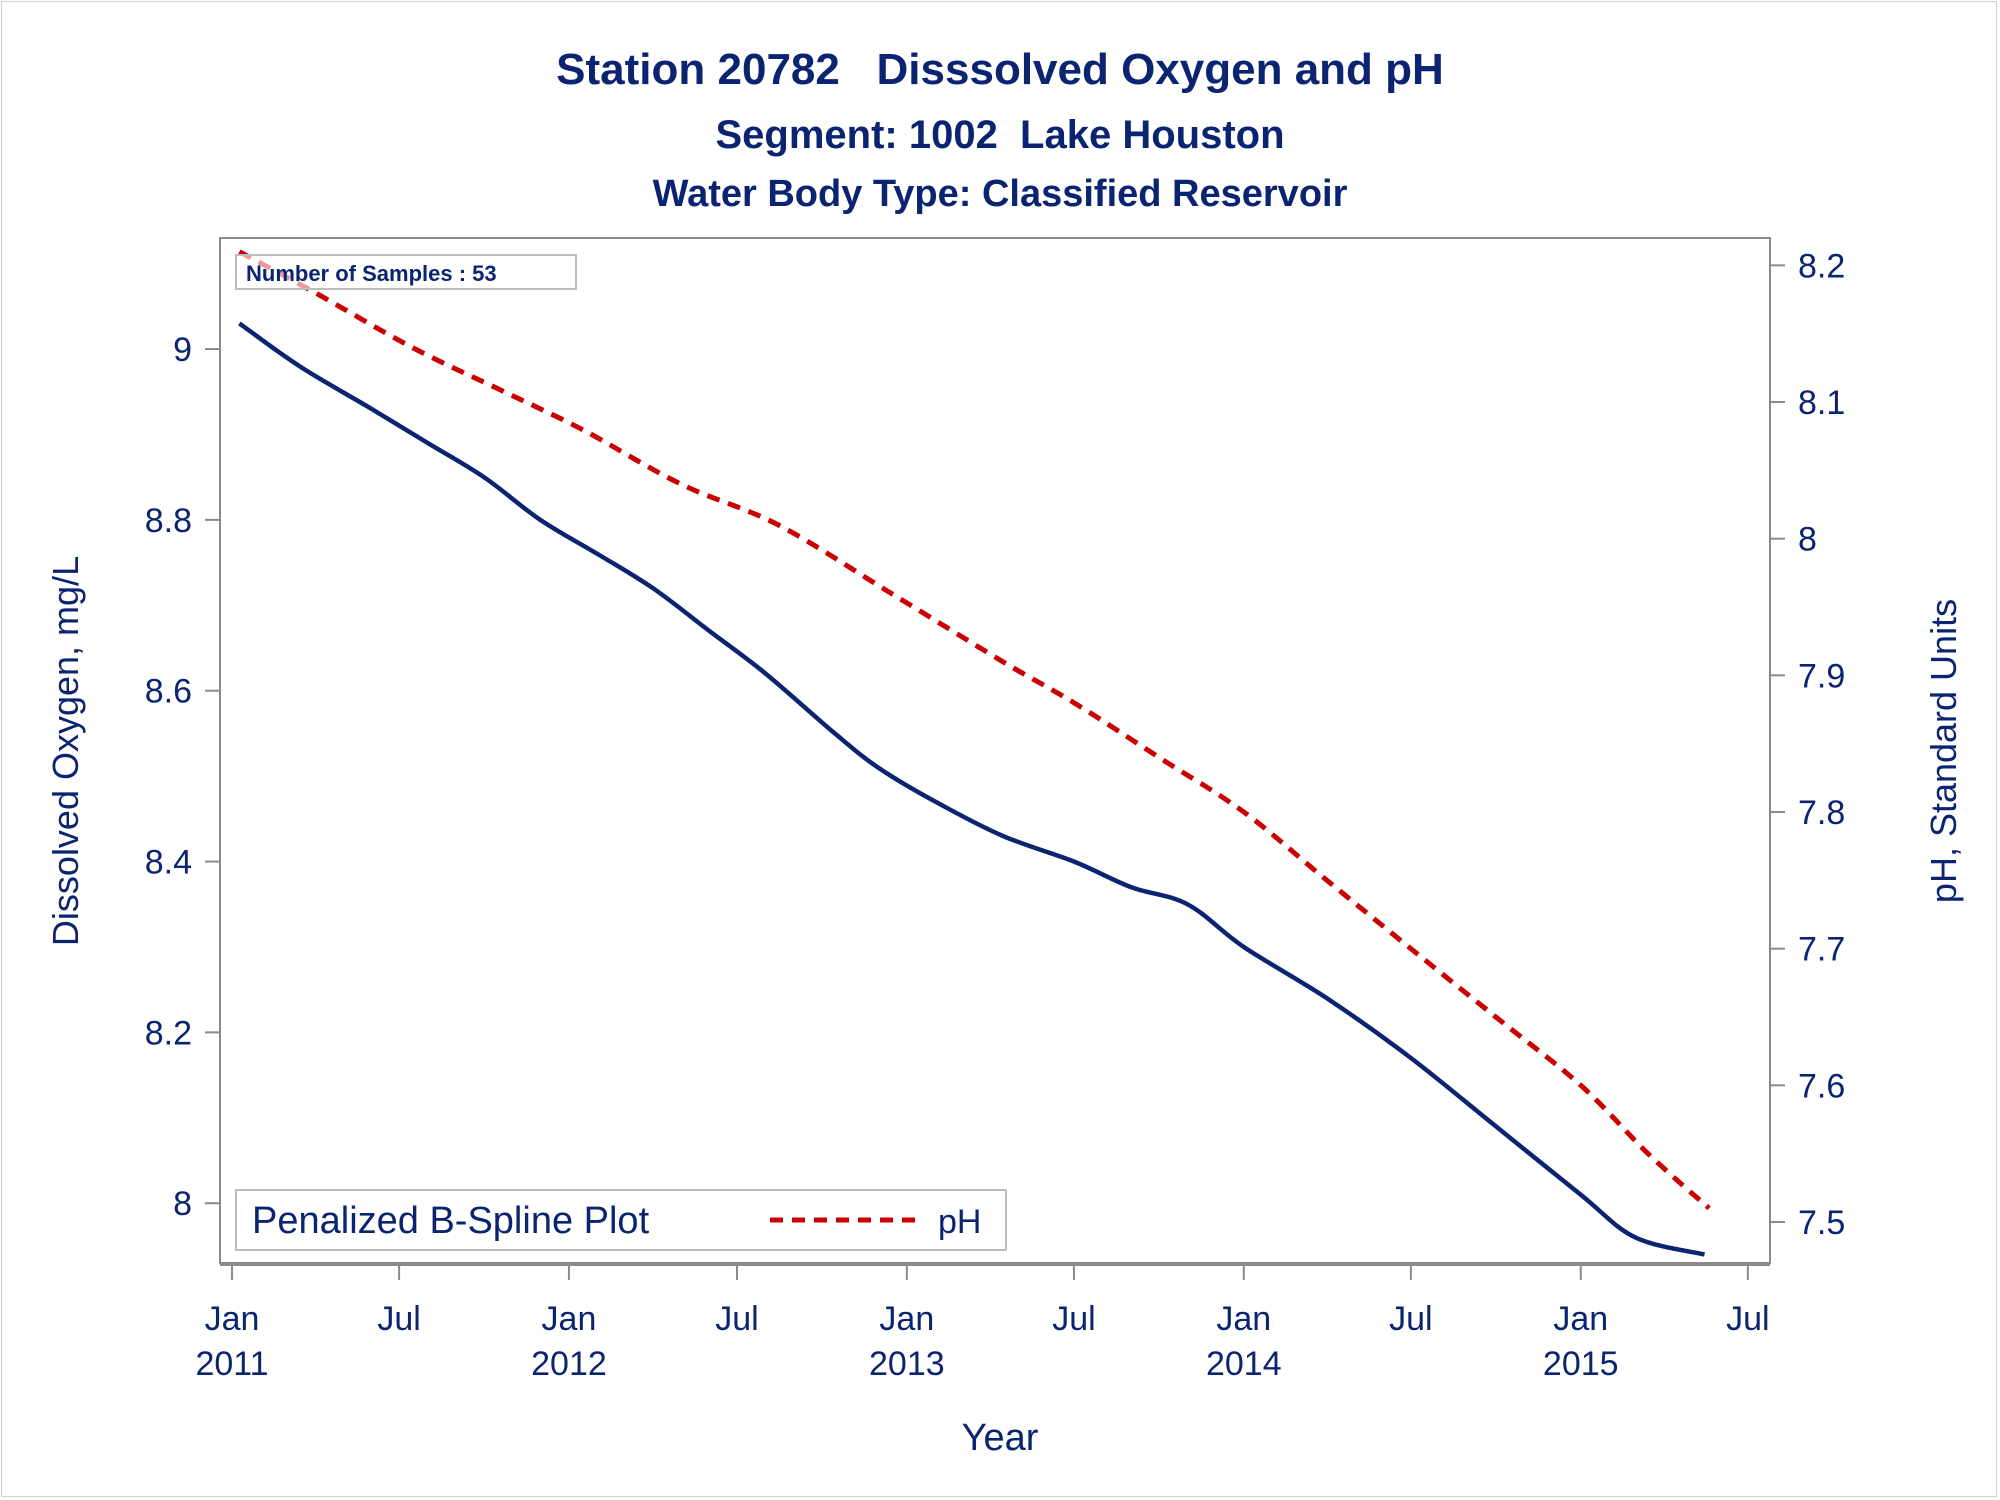 The width and height of the screenshot is (2000, 1500). Describe the element at coordinates (959, 1222) in the screenshot. I see `legend-entry-ph: pH` at that location.